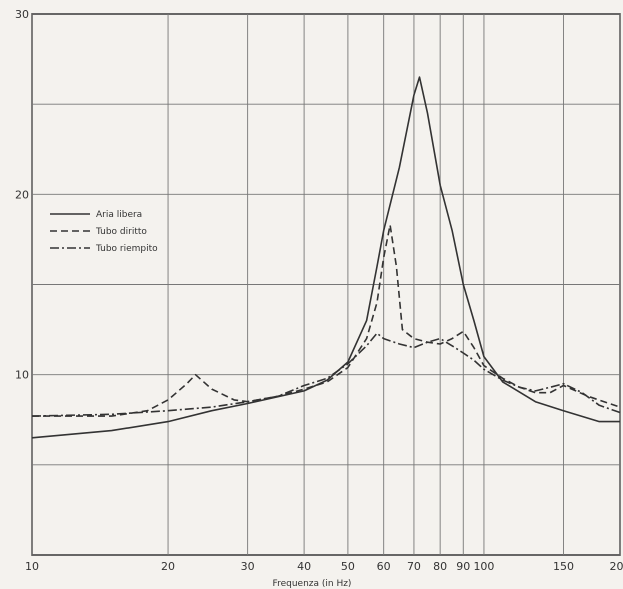 This screenshot has height=589, width=623. What do you see at coordinates (22, 375) in the screenshot?
I see `y-tick-label: 10` at bounding box center [22, 375].